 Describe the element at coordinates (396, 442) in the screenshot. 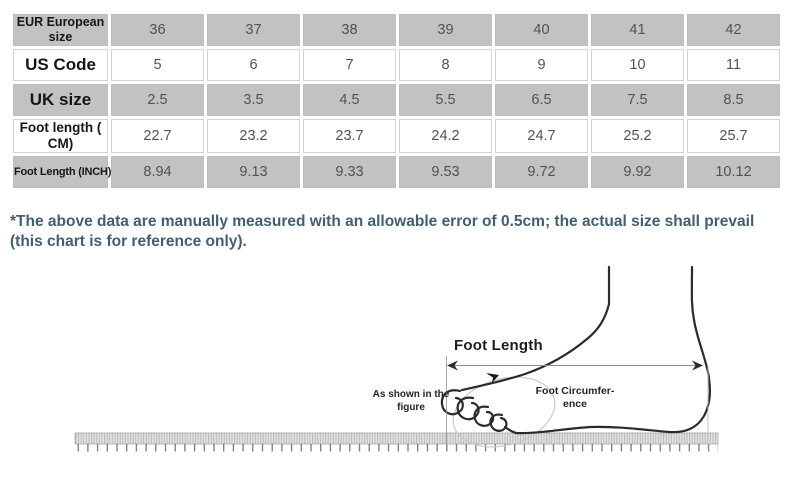

I see `ruler` at that location.